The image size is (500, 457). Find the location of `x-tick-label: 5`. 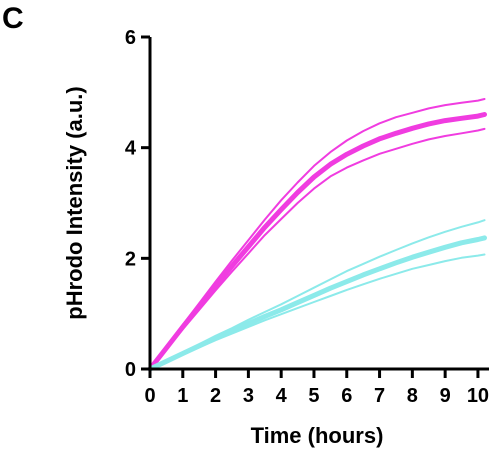

x-tick-label: 5 is located at coordinates (313, 396).